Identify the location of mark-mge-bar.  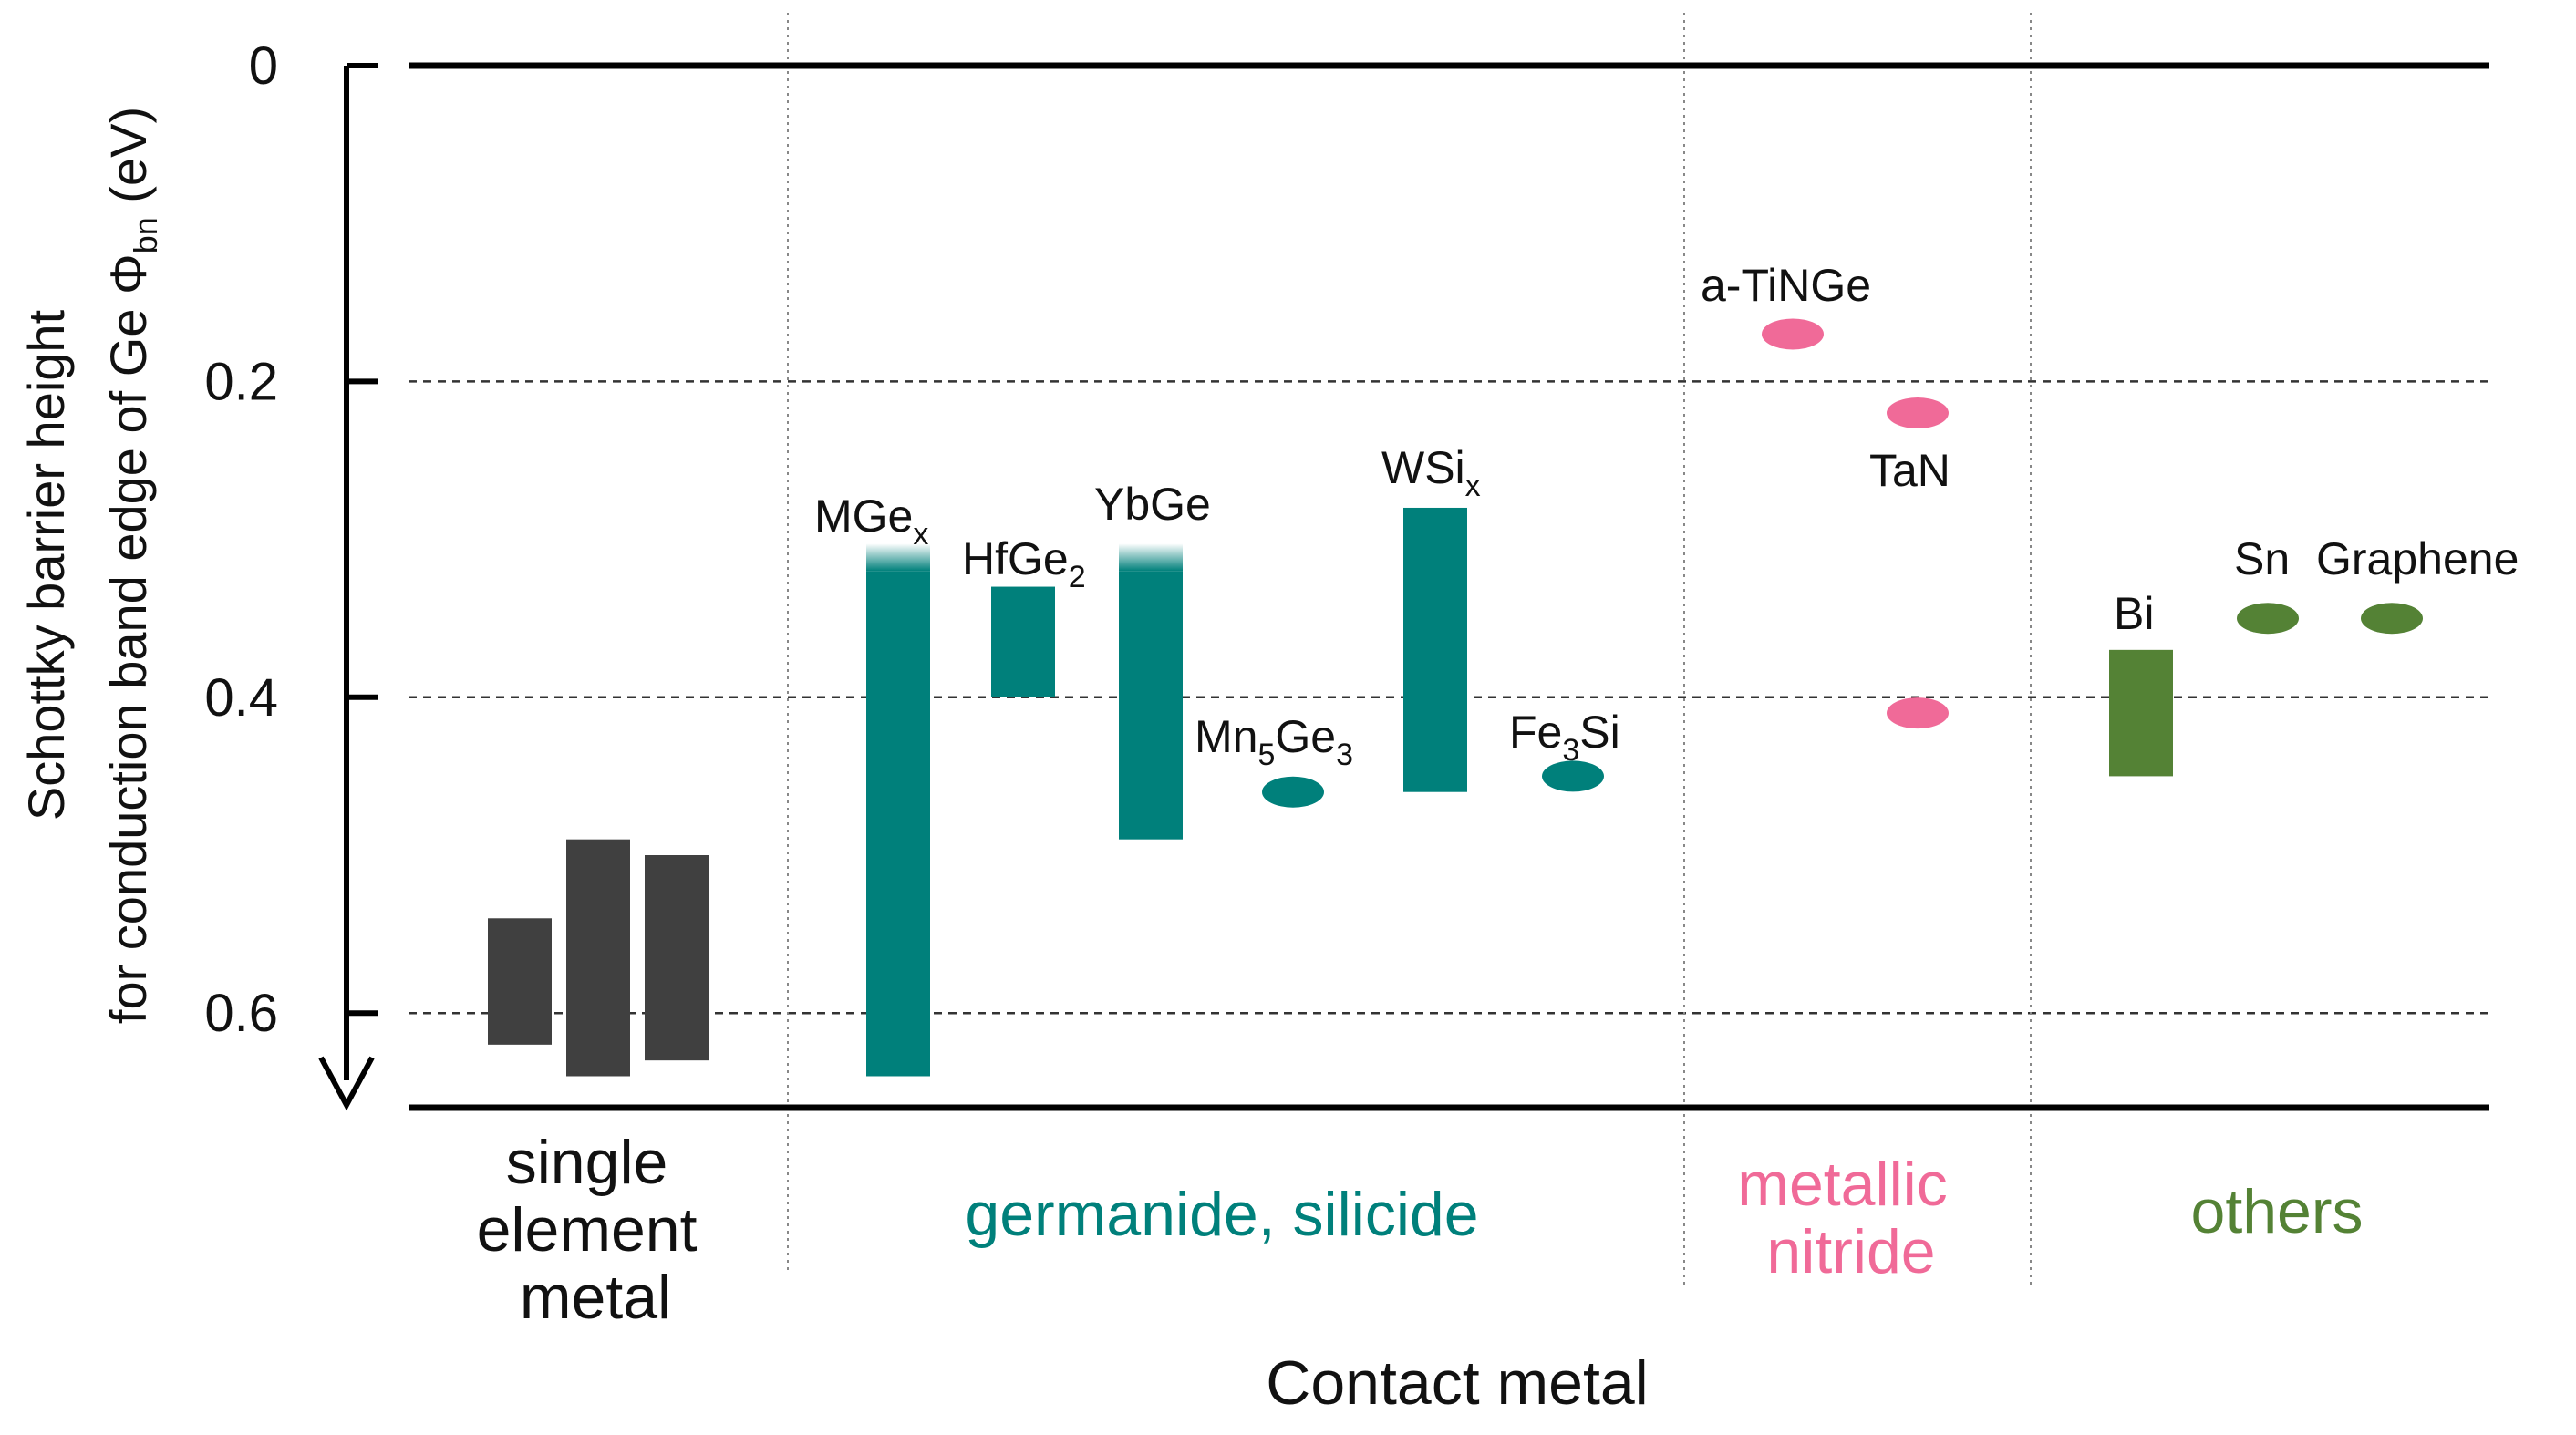
(898, 824).